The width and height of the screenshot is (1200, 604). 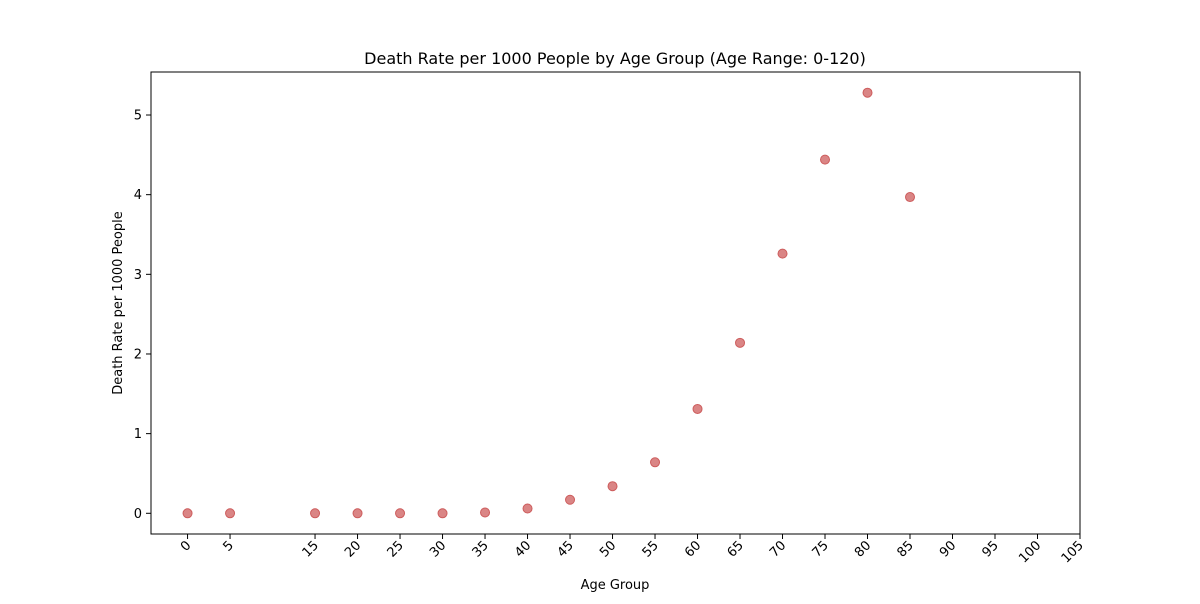 I want to click on x-tick-label: 20, so click(x=353, y=549).